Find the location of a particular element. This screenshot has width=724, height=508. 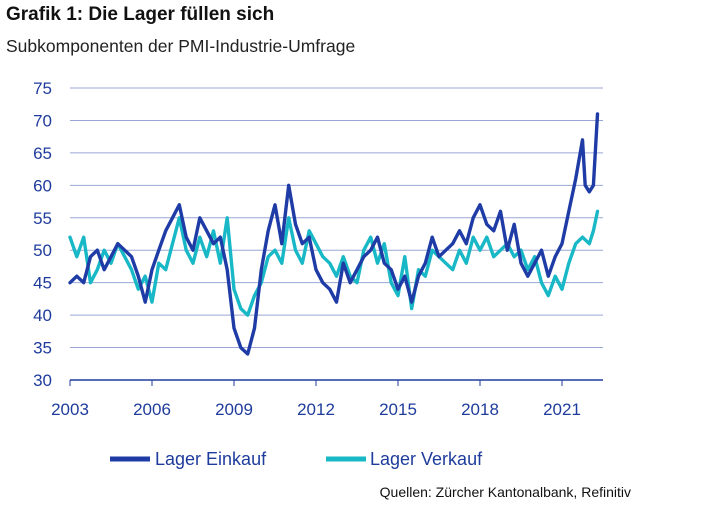

y-tick-label: 40 is located at coordinates (42, 315).